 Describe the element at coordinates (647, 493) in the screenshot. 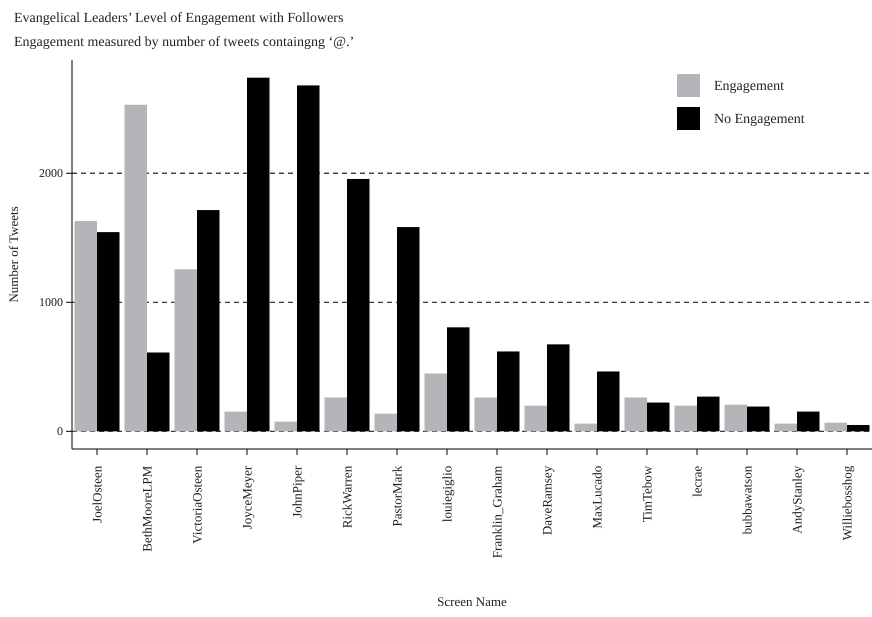

I see `x-tick-label: TimTebow` at that location.